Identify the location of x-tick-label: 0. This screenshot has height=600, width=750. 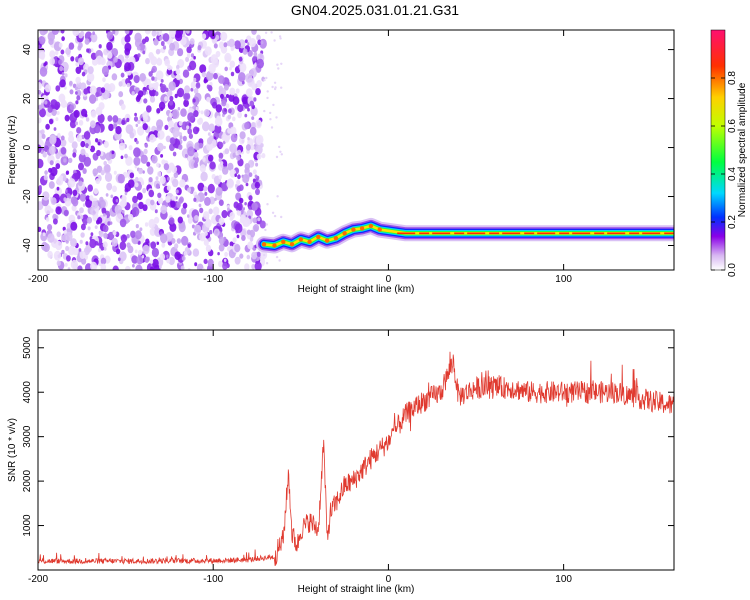
(389, 579).